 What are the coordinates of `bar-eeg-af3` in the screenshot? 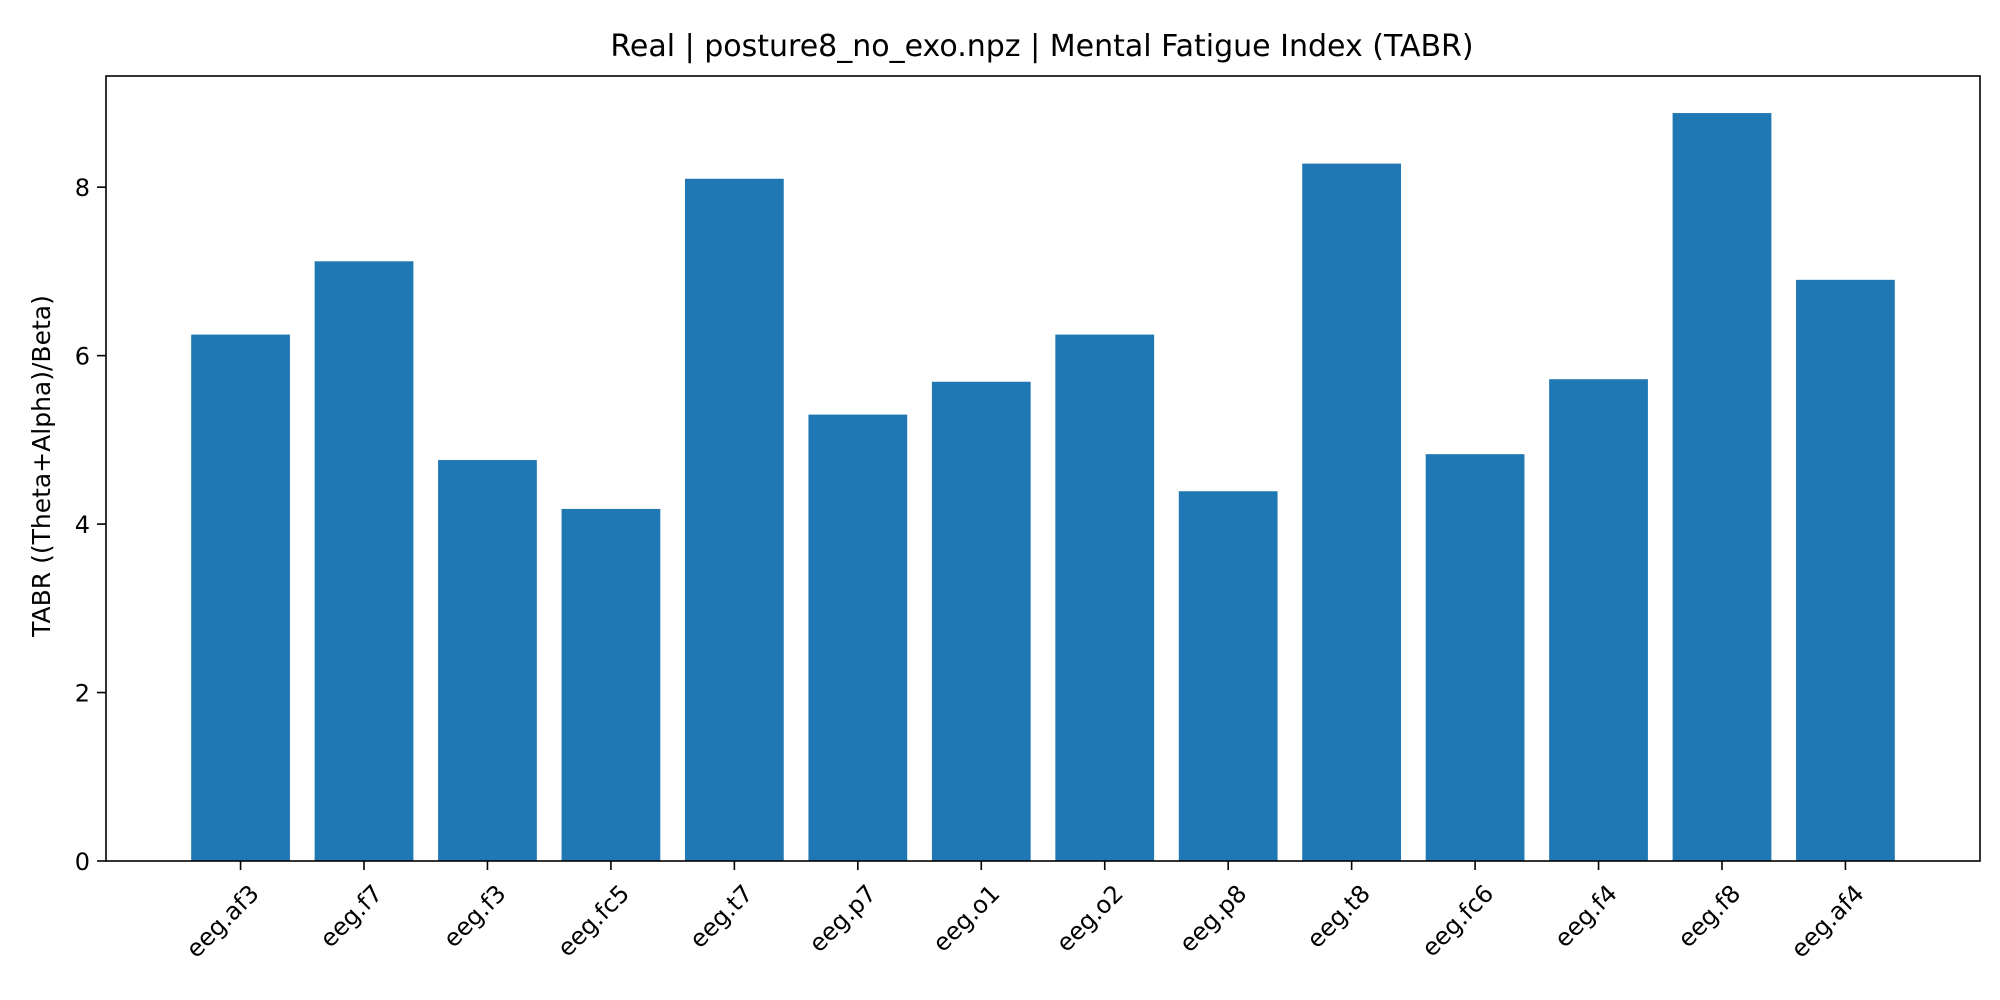 It's located at (240, 597).